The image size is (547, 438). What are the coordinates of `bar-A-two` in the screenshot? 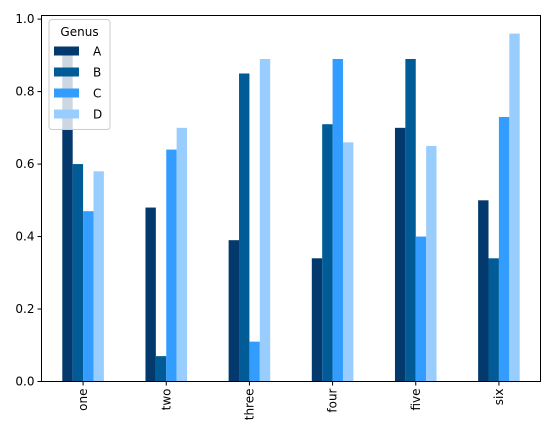 It's located at (150, 294).